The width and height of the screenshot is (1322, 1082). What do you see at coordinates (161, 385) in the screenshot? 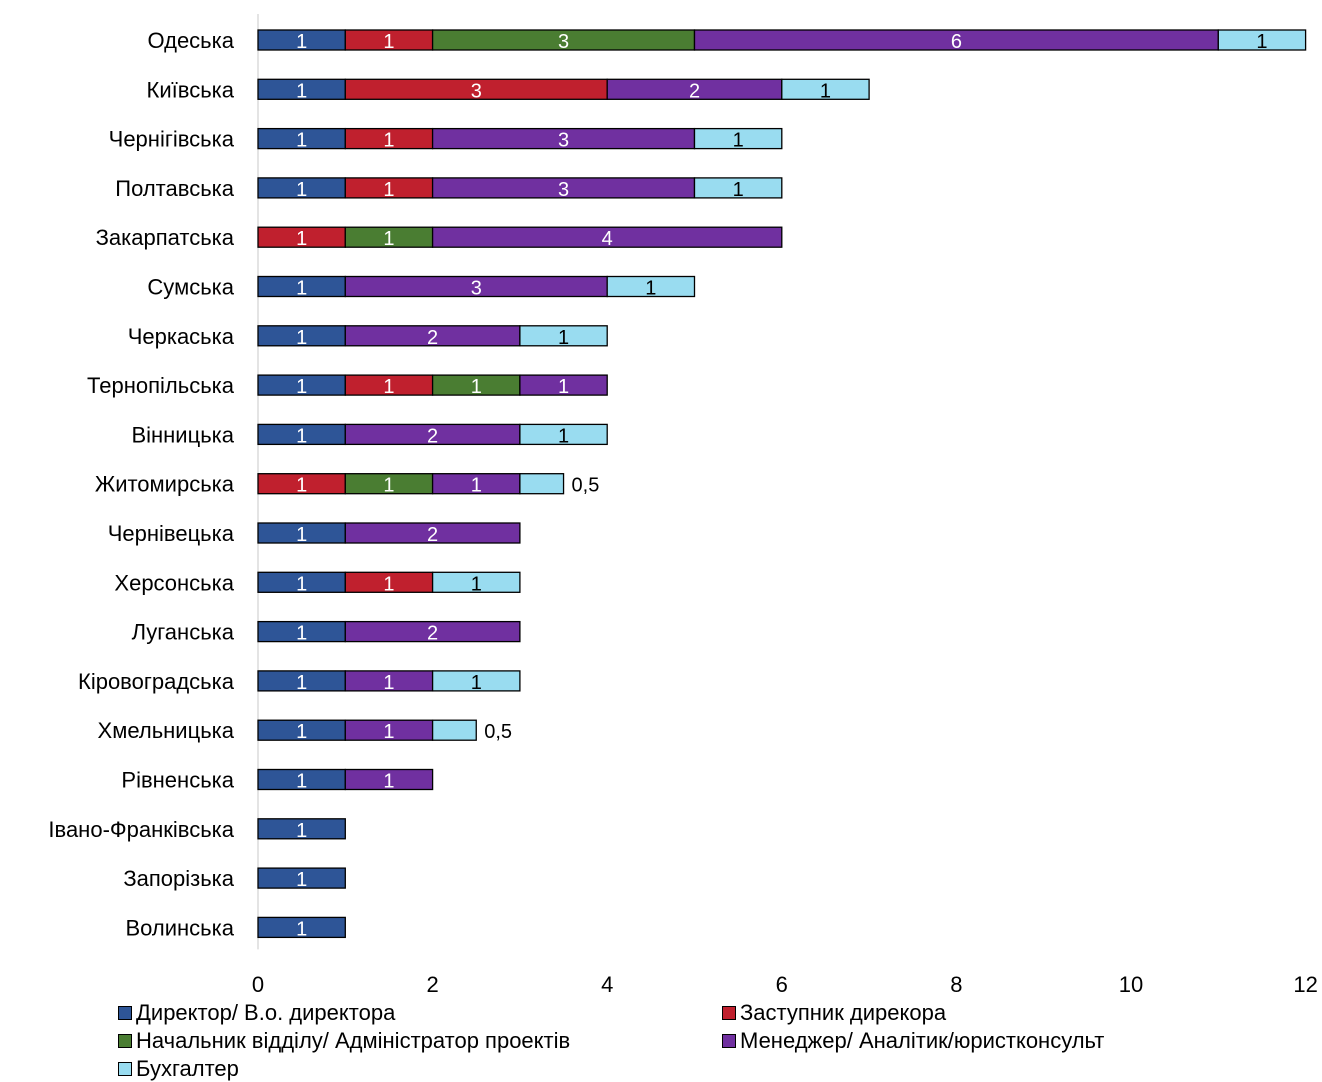
I see `category-label: Тернопільська` at bounding box center [161, 385].